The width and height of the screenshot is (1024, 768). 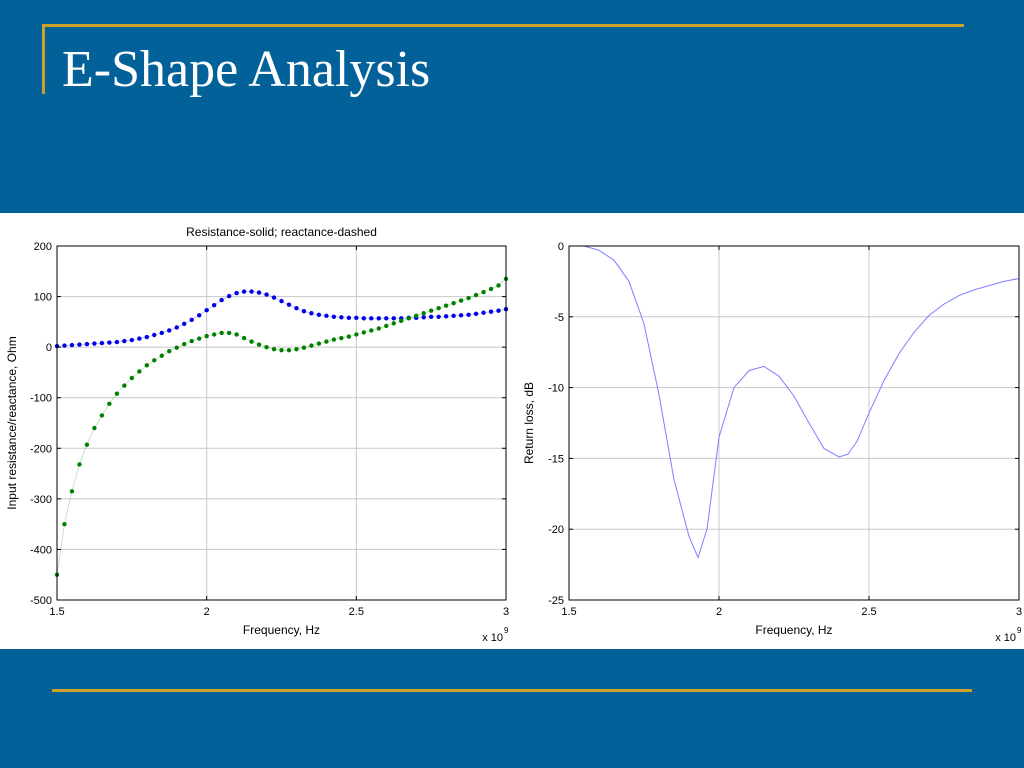 I want to click on y-tick-label: 200, so click(x=43, y=247).